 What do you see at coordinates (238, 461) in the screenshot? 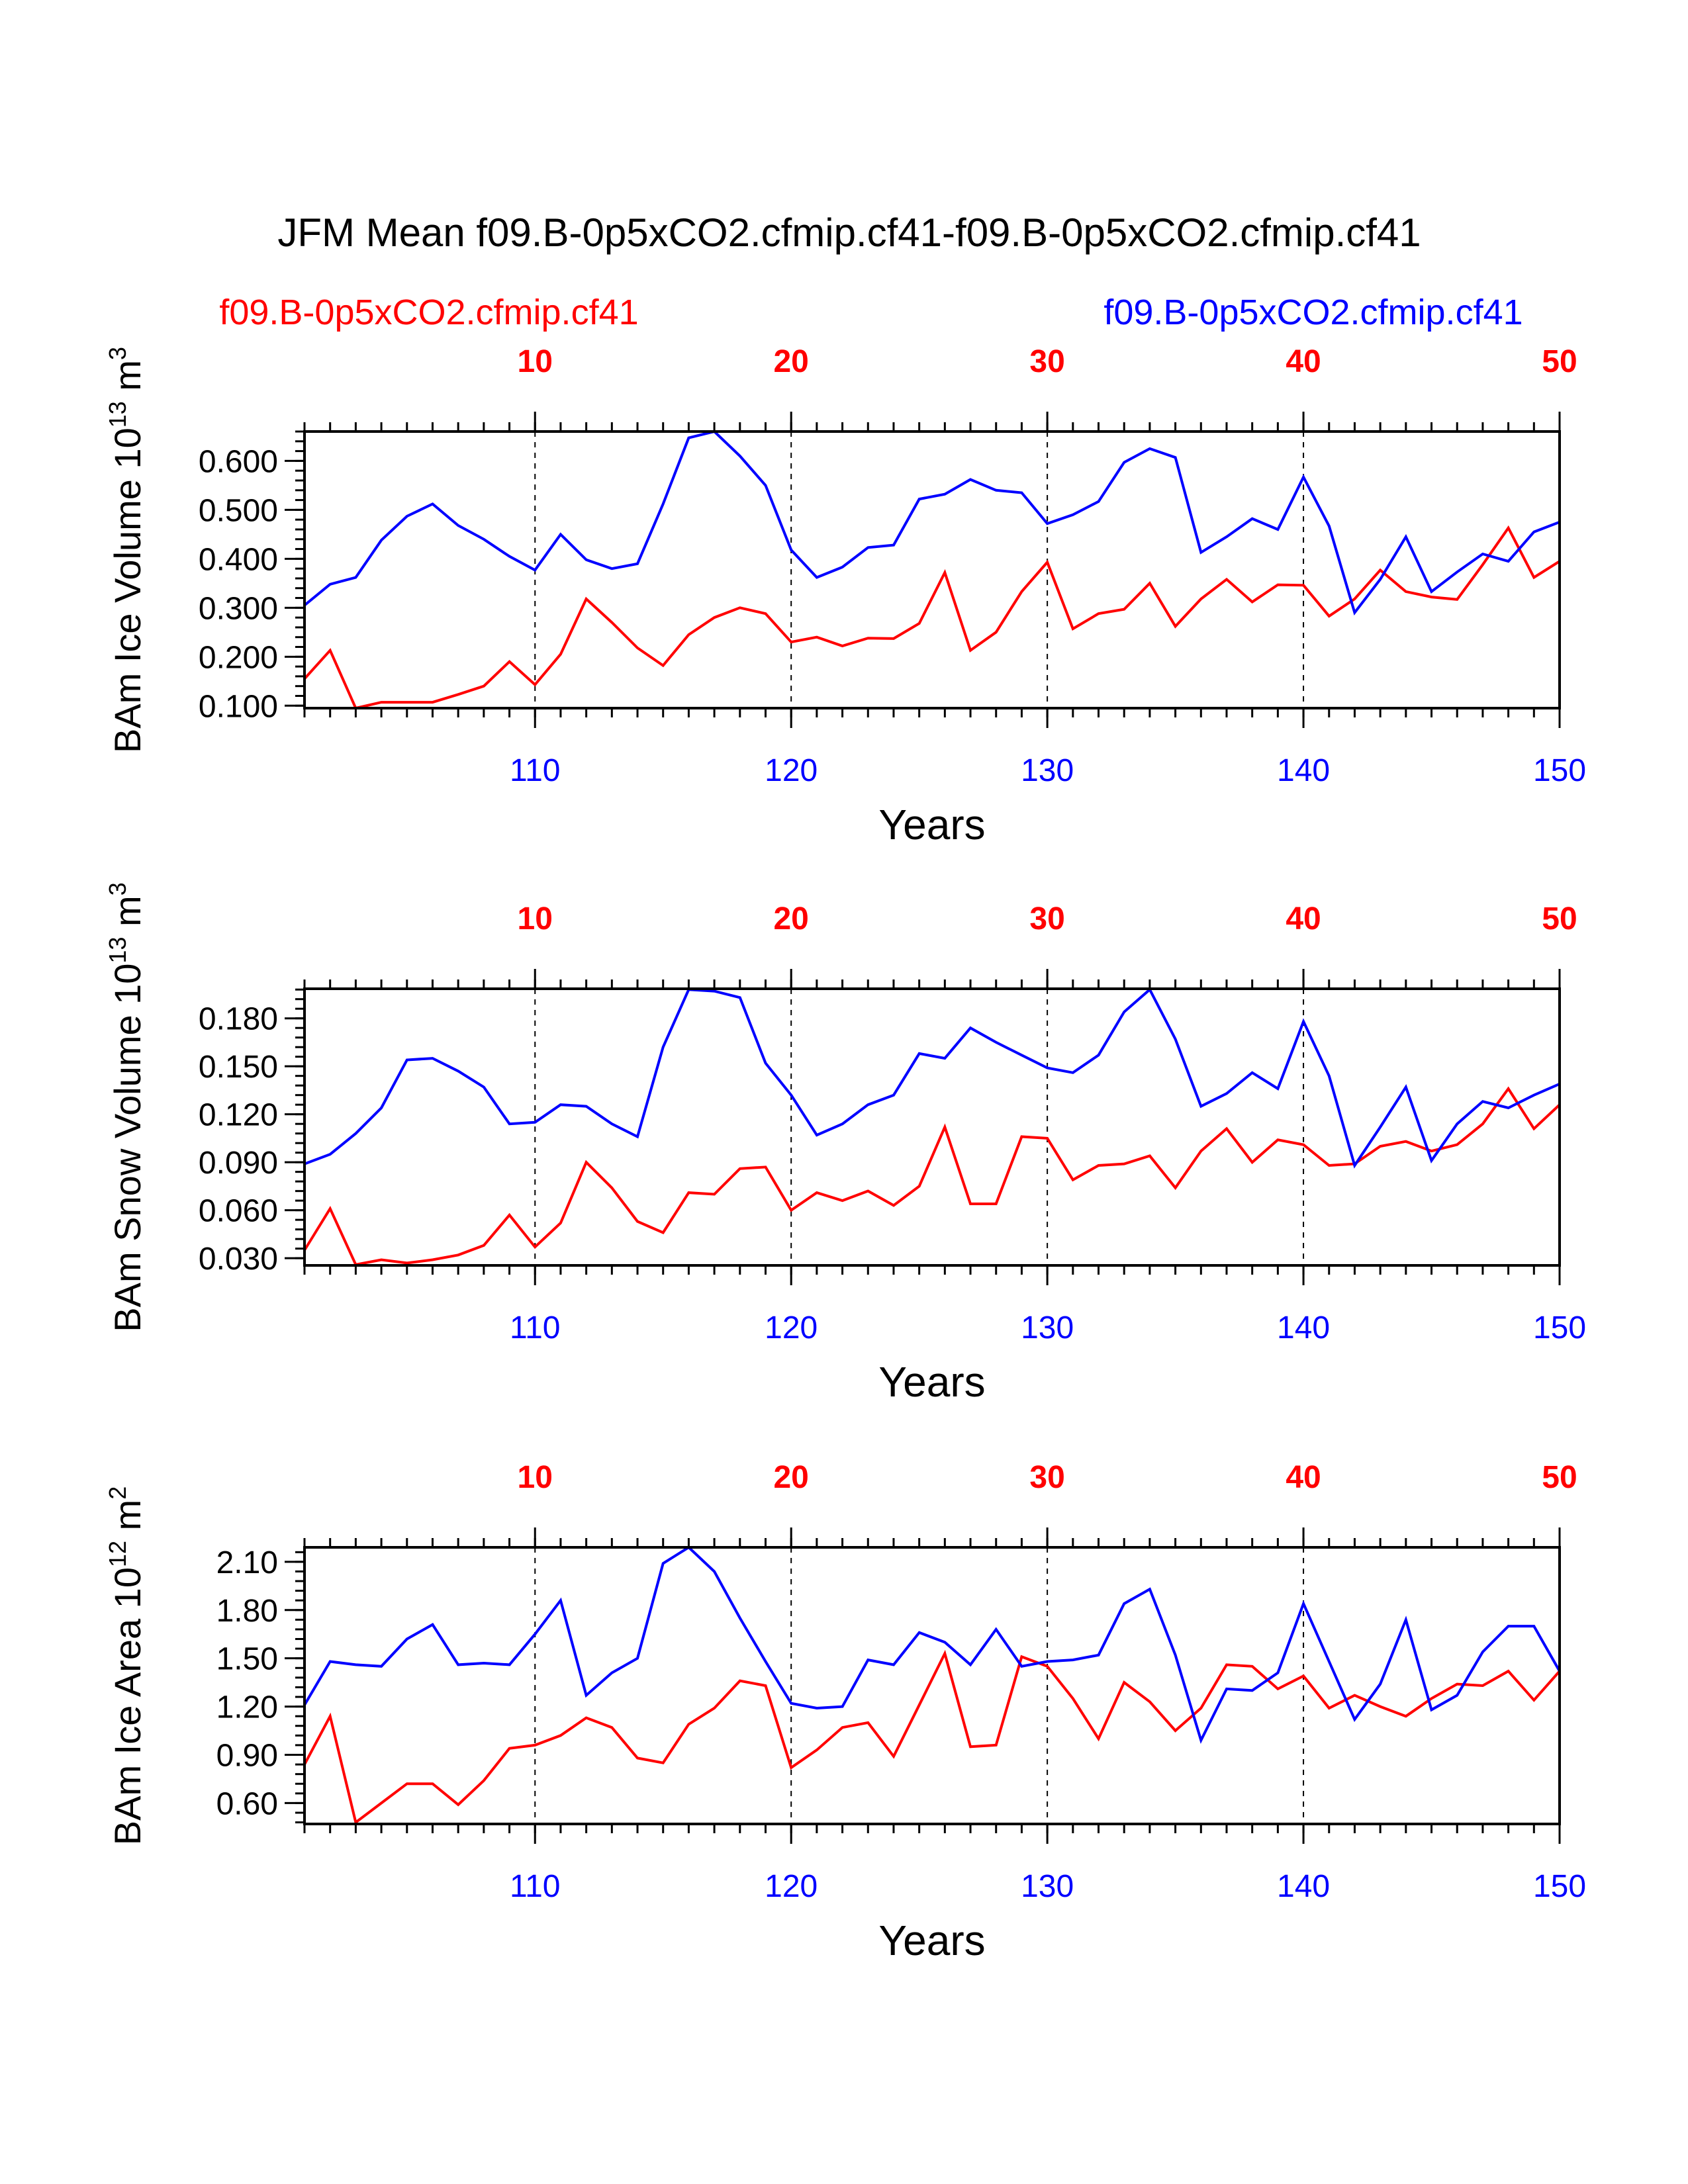
I see `y-tick-label: 0.600` at bounding box center [238, 461].